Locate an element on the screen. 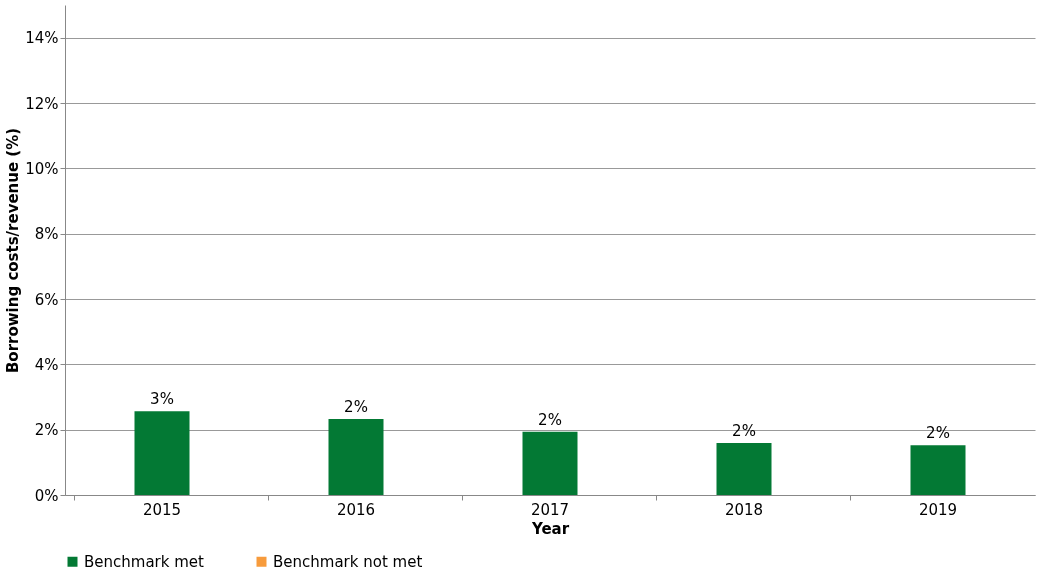  y-tick-label: 10% is located at coordinates (42, 168).